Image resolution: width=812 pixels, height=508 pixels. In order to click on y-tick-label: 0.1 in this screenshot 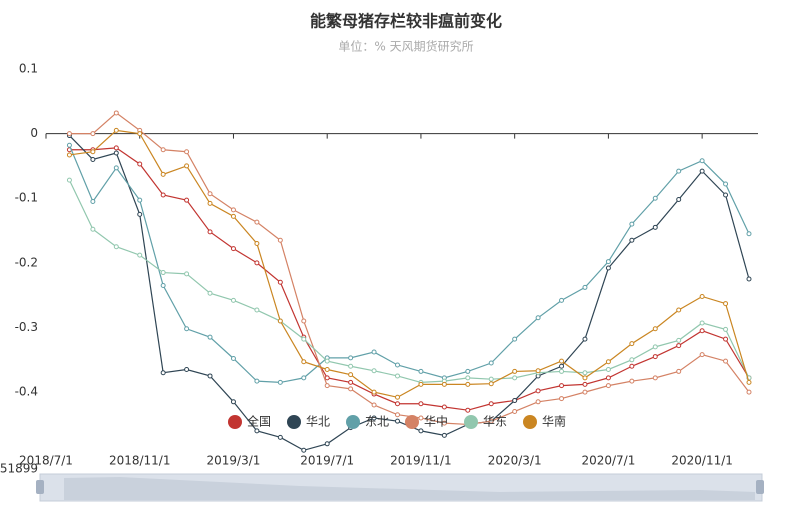, I will do `click(28, 69)`.